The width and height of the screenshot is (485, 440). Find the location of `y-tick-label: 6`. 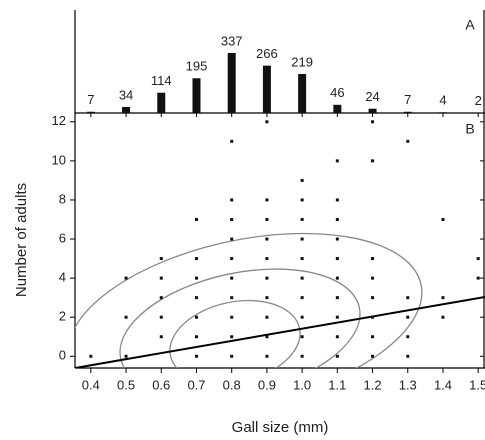

y-tick-label: 6 is located at coordinates (62, 237).